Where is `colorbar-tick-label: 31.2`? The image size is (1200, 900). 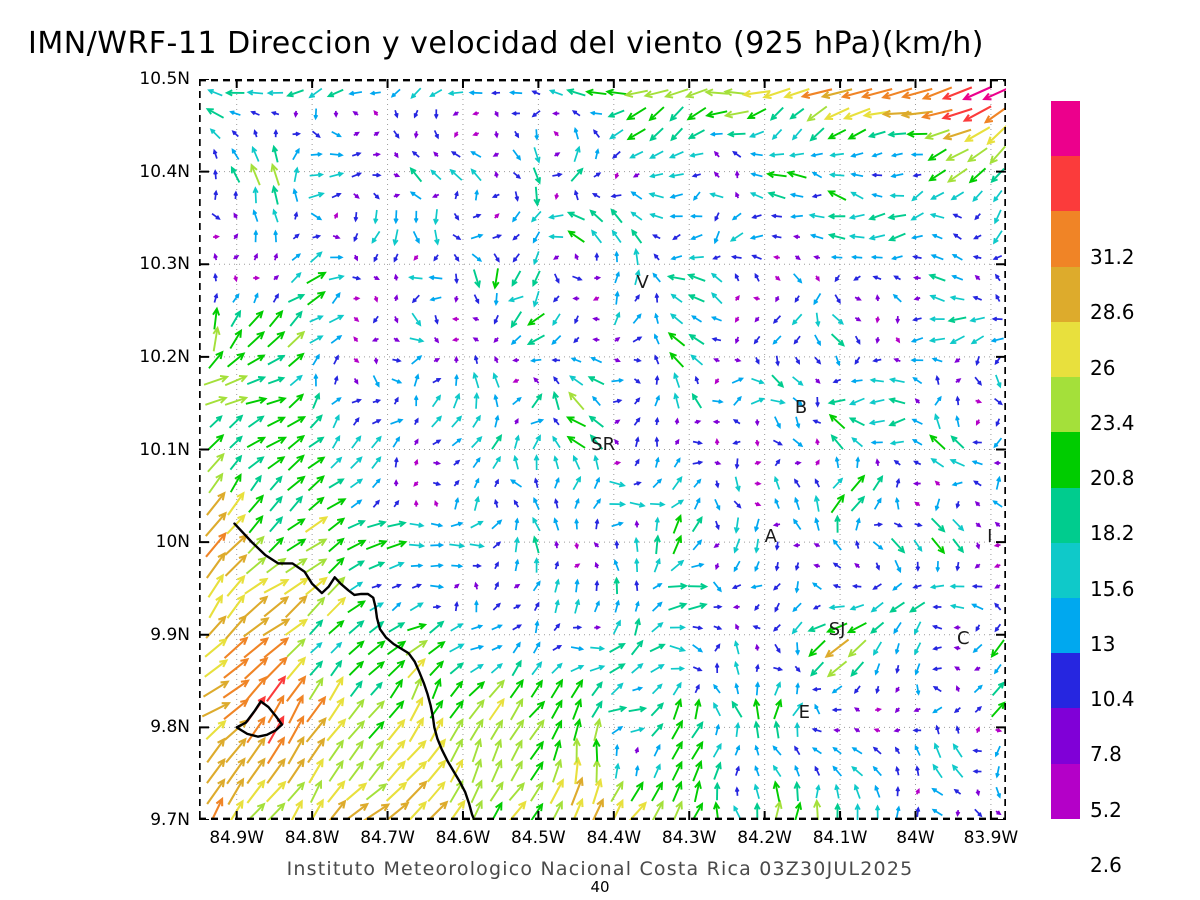 colorbar-tick-label: 31.2 is located at coordinates (1112, 257).